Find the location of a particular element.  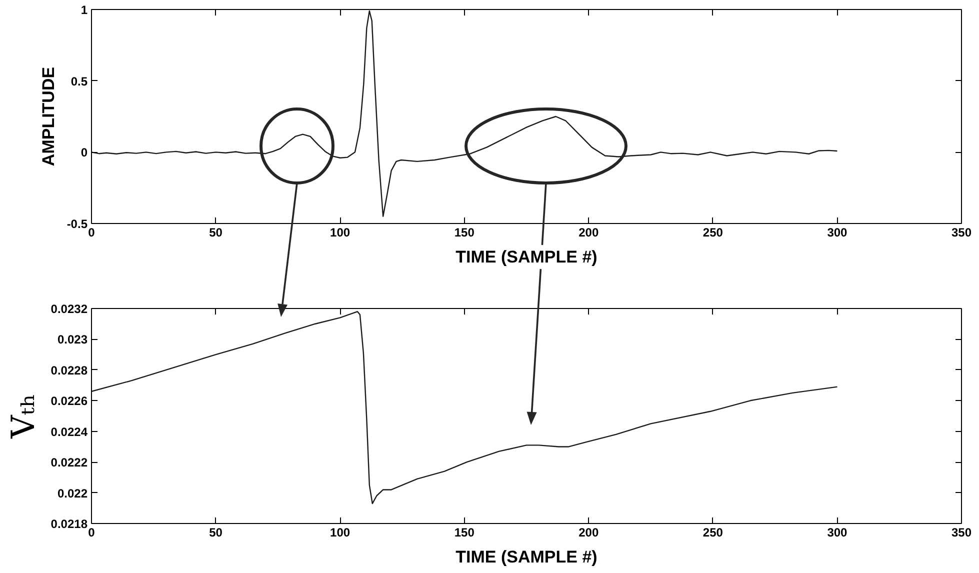

y-axis-title: AMPLITUDE is located at coordinates (48, 116).